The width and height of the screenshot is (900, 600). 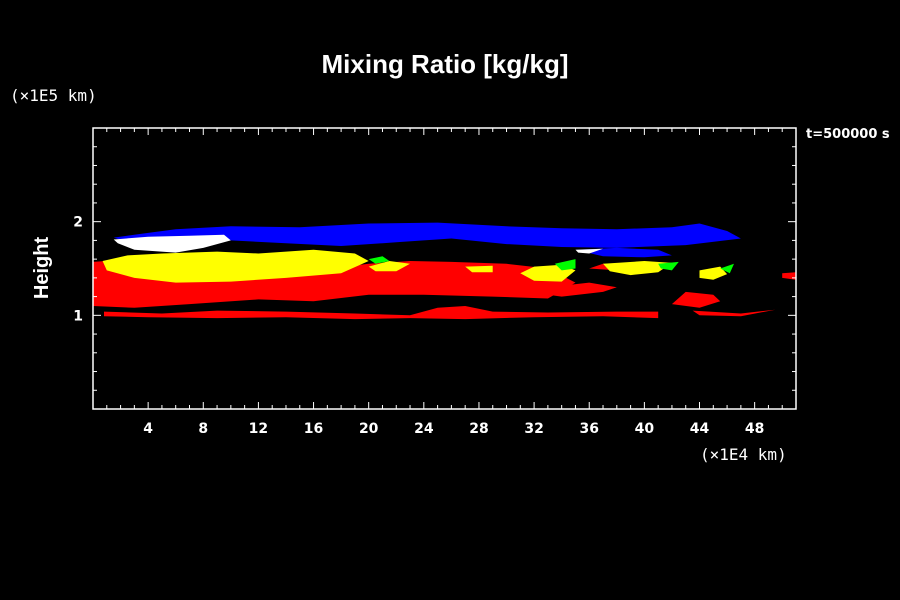 What do you see at coordinates (78, 316) in the screenshot?
I see `y-tick-label: 1` at bounding box center [78, 316].